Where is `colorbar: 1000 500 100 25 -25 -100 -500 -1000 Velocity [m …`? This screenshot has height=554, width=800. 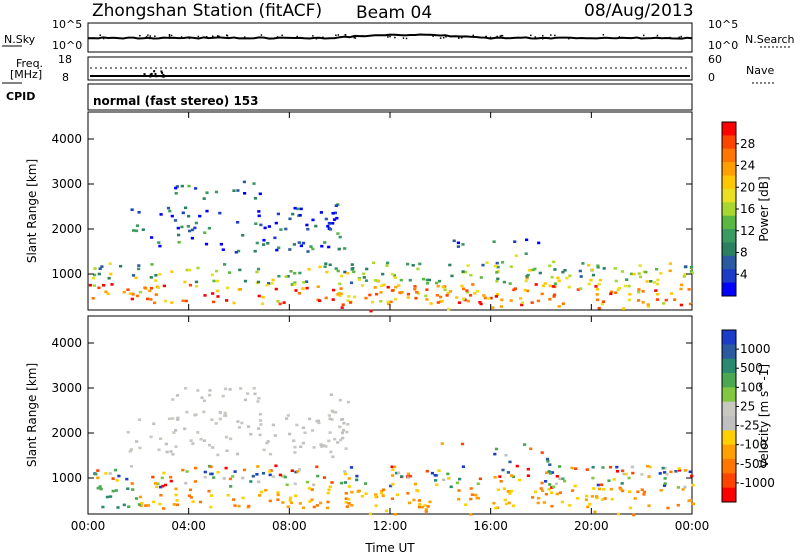 colorbar: 1000 500 100 25 -25 -100 -500 -1000 Velocity [m … is located at coordinates (748, 416).